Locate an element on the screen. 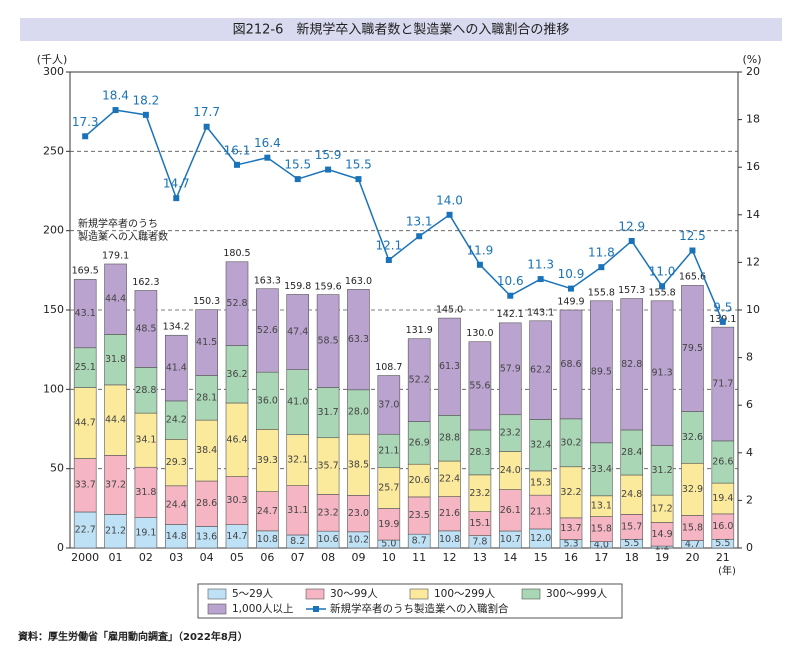 This screenshot has width=796, height=662. segment-label: 38.4 is located at coordinates (206, 450).